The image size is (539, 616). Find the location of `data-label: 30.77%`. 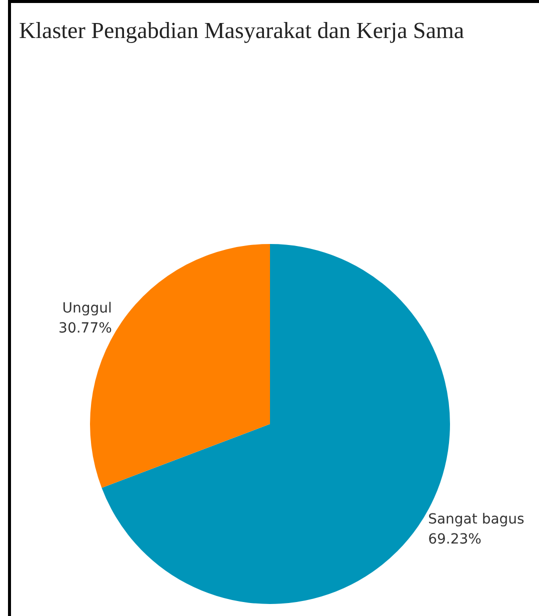

data-label: 30.77% is located at coordinates (85, 328).